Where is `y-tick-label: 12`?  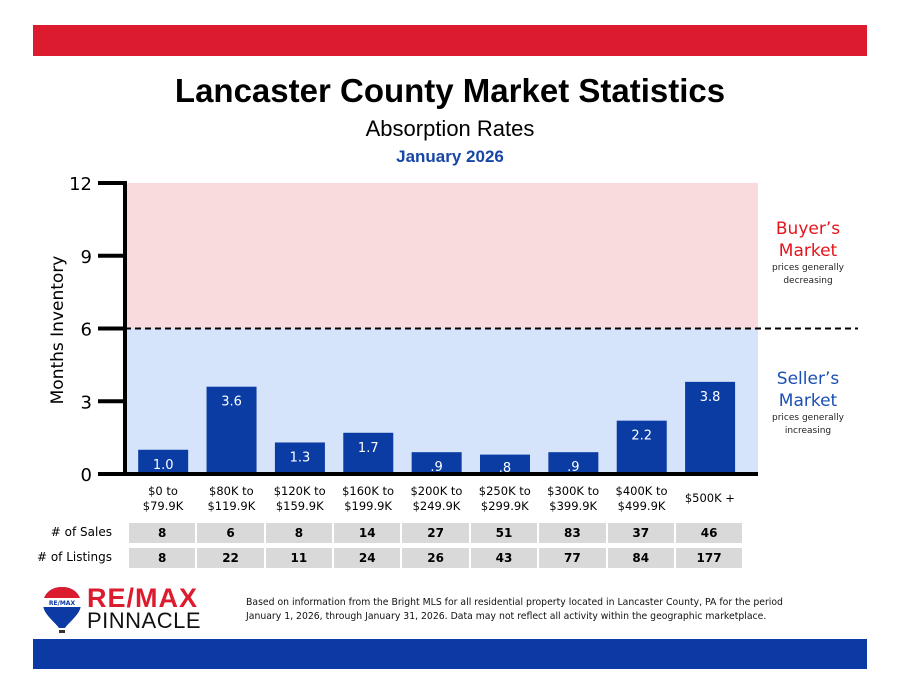
y-tick-label: 12 is located at coordinates (80, 184).